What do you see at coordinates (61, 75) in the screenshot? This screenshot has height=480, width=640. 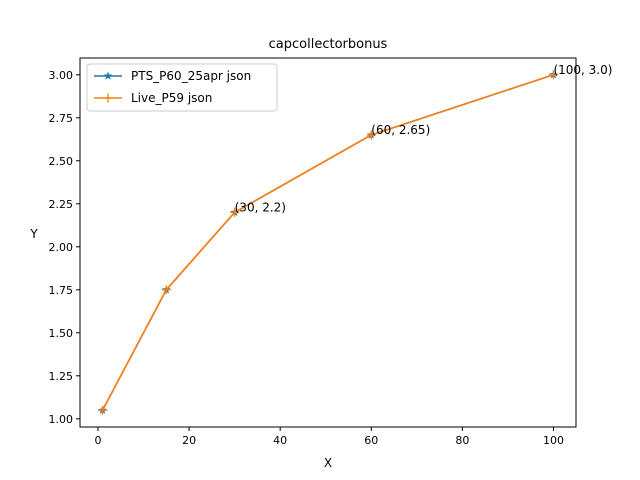 I see `y-tick-label: 3.00` at bounding box center [61, 75].